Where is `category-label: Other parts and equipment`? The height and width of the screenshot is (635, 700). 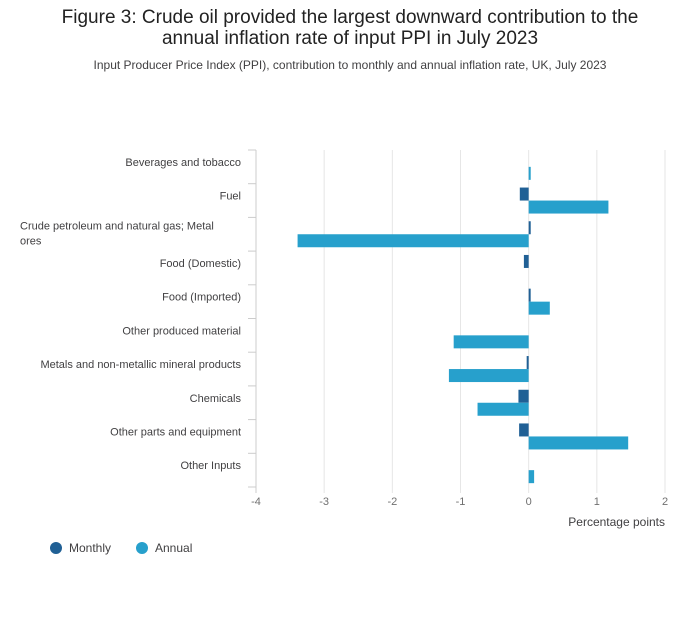 category-label: Other parts and equipment is located at coordinates (175, 432).